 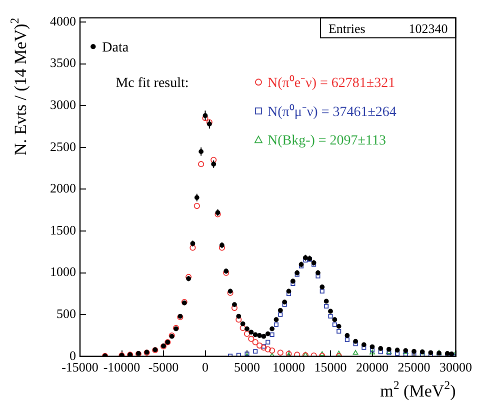 What do you see at coordinates (163, 367) in the screenshot?
I see `x-tick-label: -5000` at bounding box center [163, 367].